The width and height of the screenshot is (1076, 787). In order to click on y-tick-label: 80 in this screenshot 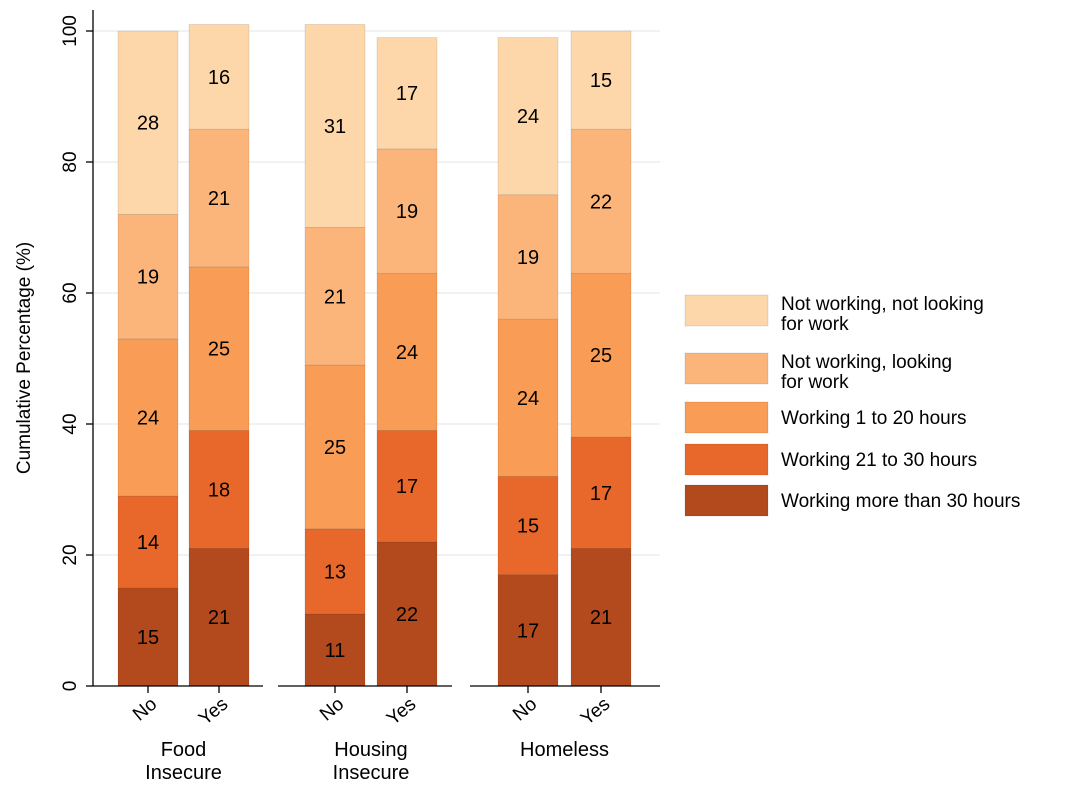, I will do `click(70, 161)`.